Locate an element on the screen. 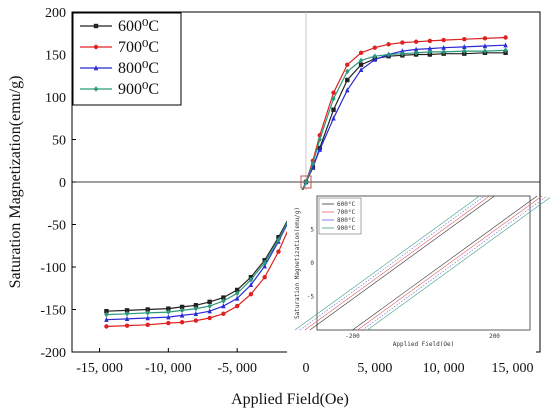 The image size is (550, 415). y-tick-label: -50 is located at coordinates (56, 226).